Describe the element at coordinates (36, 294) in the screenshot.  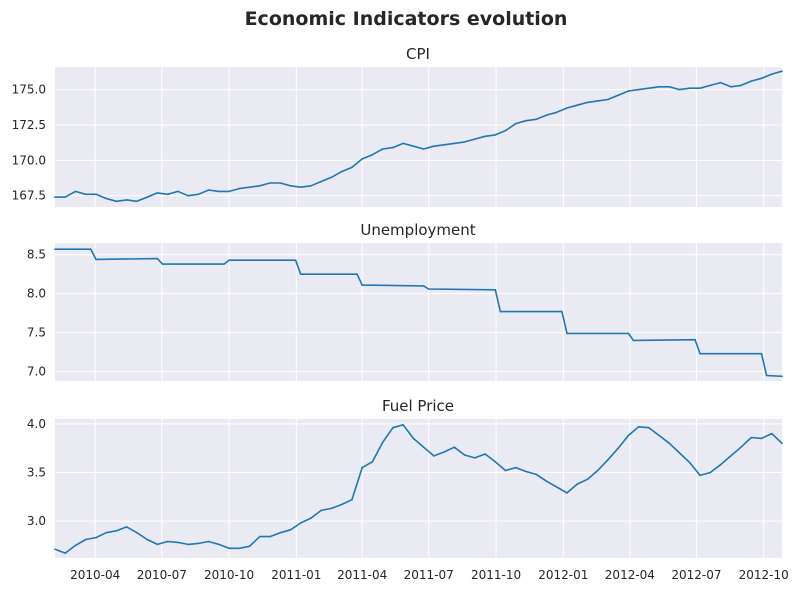
I see `unemployment-ytick-label: 8.0` at that location.